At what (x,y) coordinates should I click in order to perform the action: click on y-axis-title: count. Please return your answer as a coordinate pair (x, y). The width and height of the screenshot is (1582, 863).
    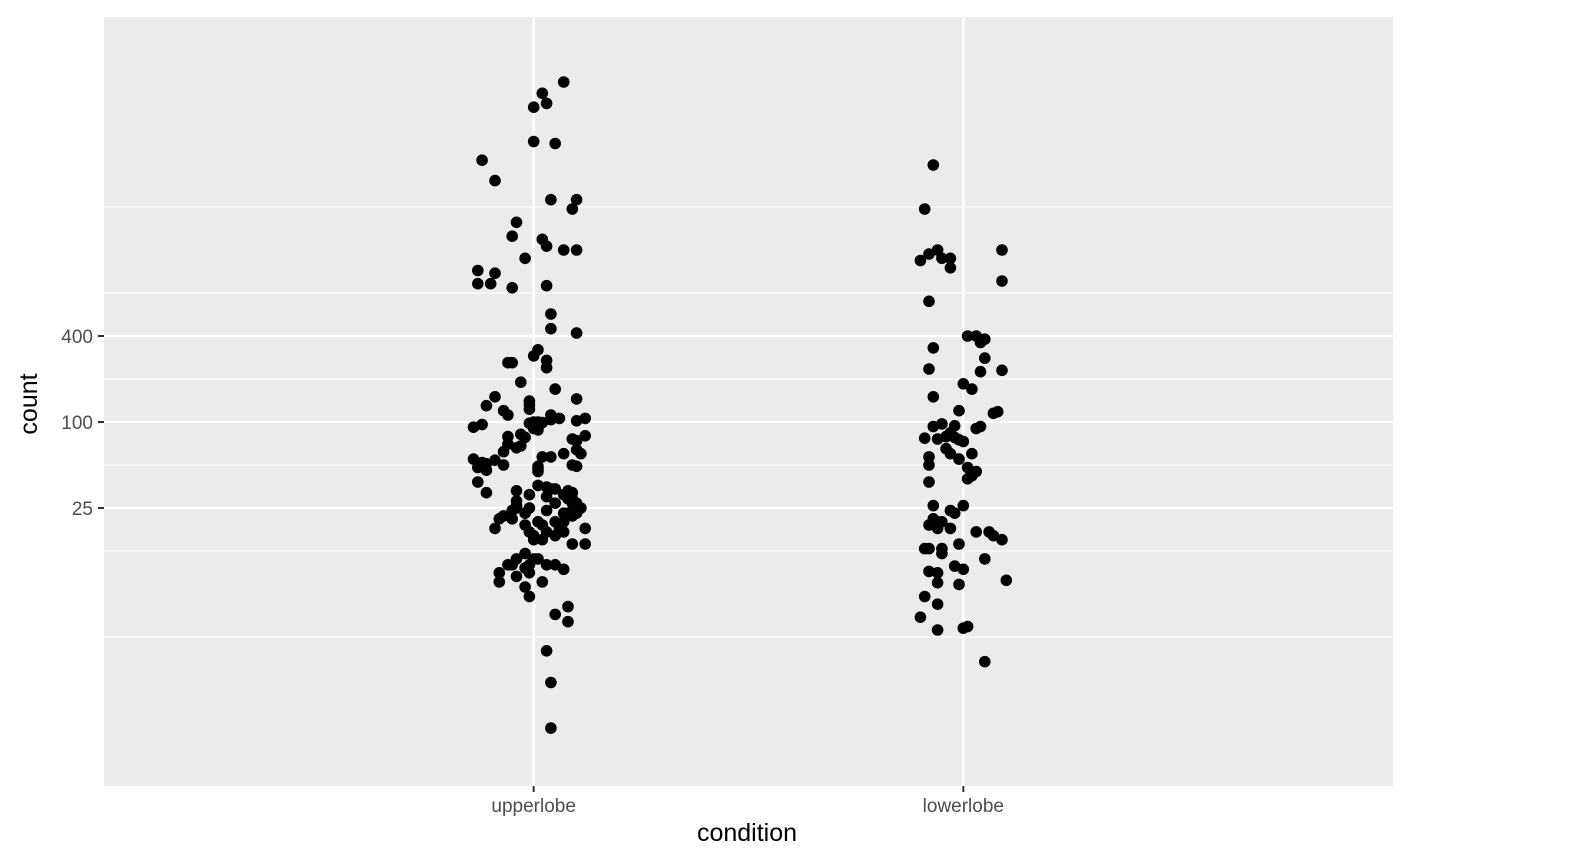
    Looking at the image, I should click on (29, 403).